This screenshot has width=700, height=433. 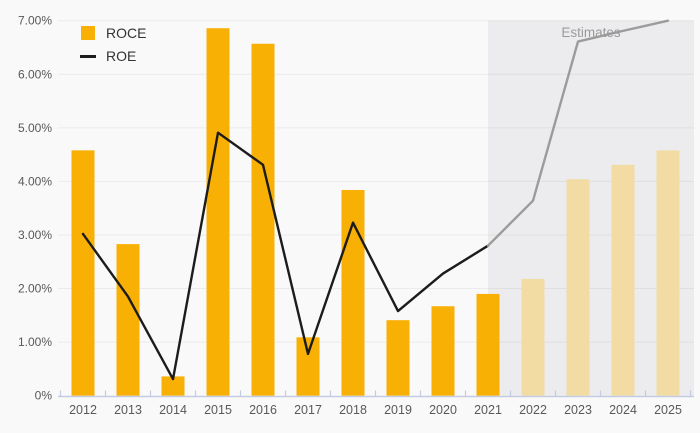 I want to click on roce-bar-2013, so click(x=128, y=320).